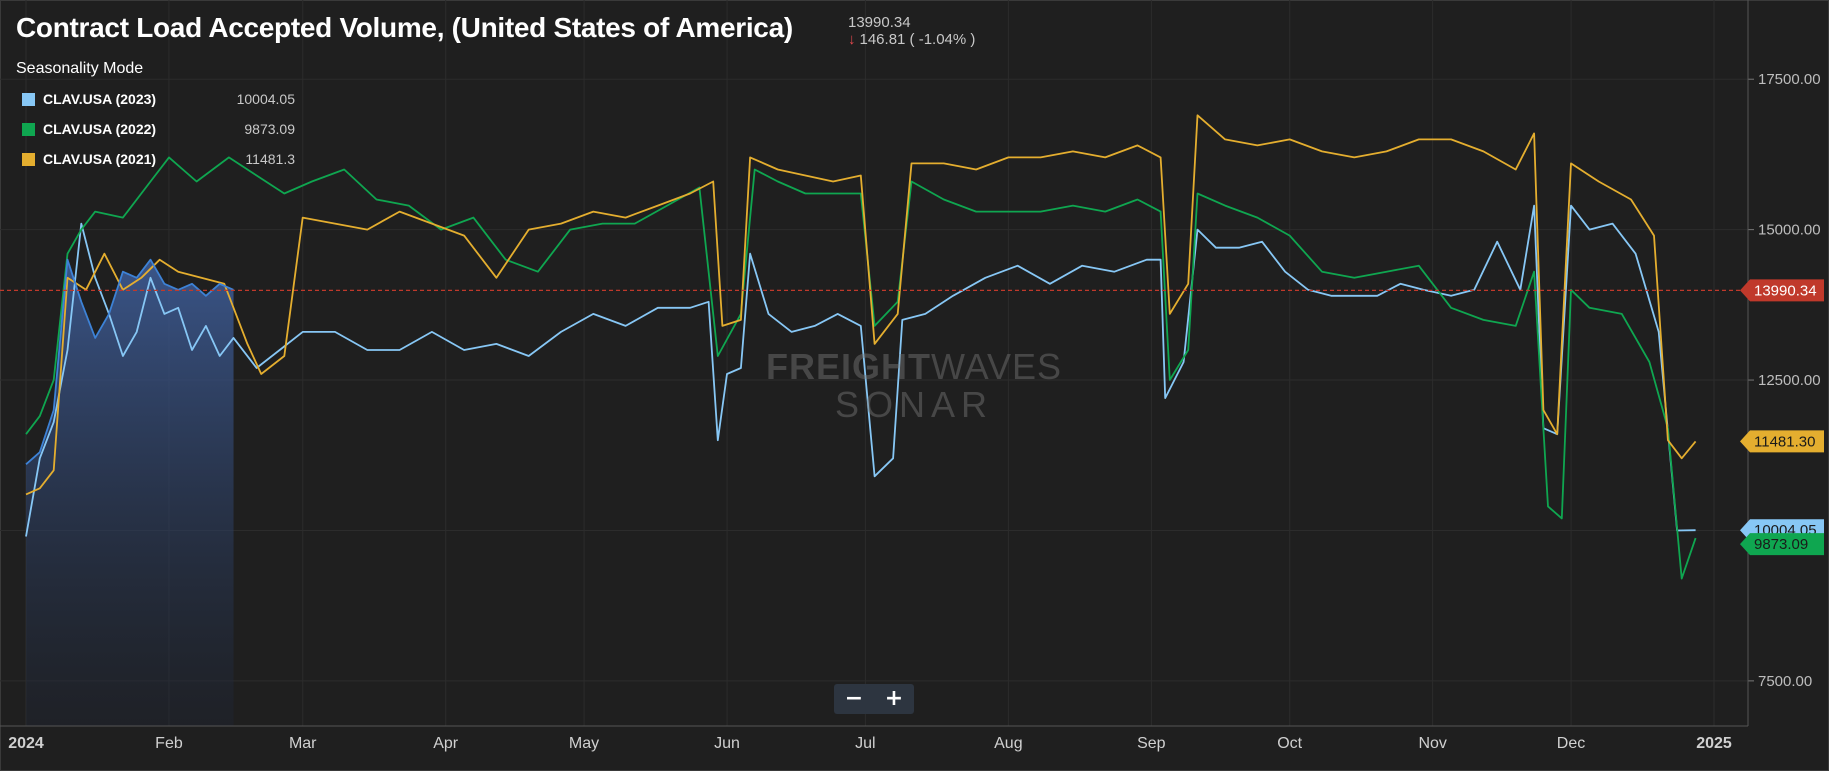  Describe the element at coordinates (158, 159) in the screenshot. I see `legend-item-2021: CLAV.USA (2021) 11481.3` at that location.